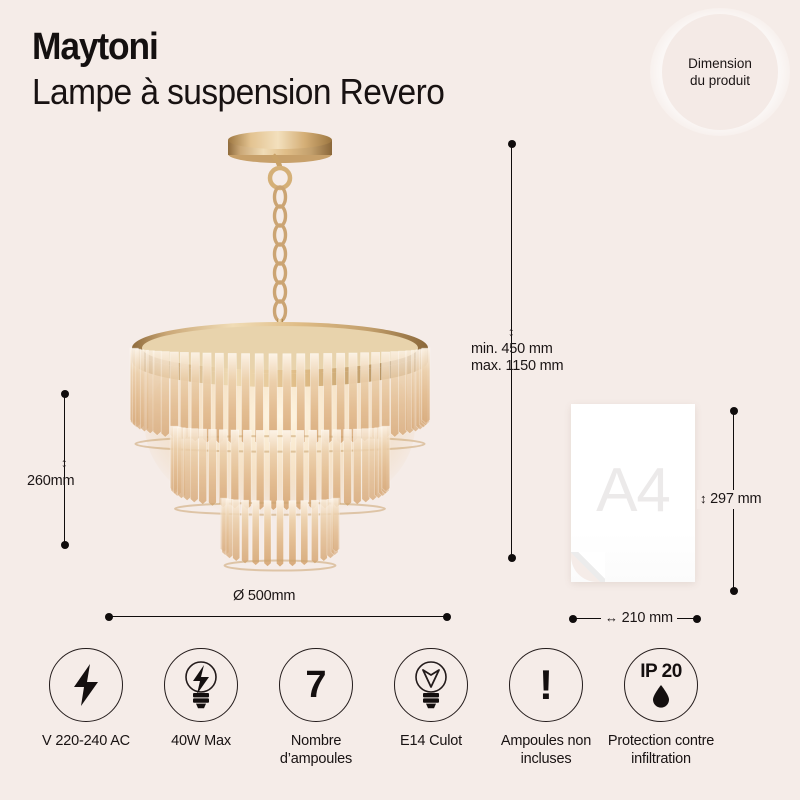 Image resolution: width=800 pixels, height=800 pixels. What do you see at coordinates (65, 394) in the screenshot?
I see `fixture-height-dot-top` at bounding box center [65, 394].